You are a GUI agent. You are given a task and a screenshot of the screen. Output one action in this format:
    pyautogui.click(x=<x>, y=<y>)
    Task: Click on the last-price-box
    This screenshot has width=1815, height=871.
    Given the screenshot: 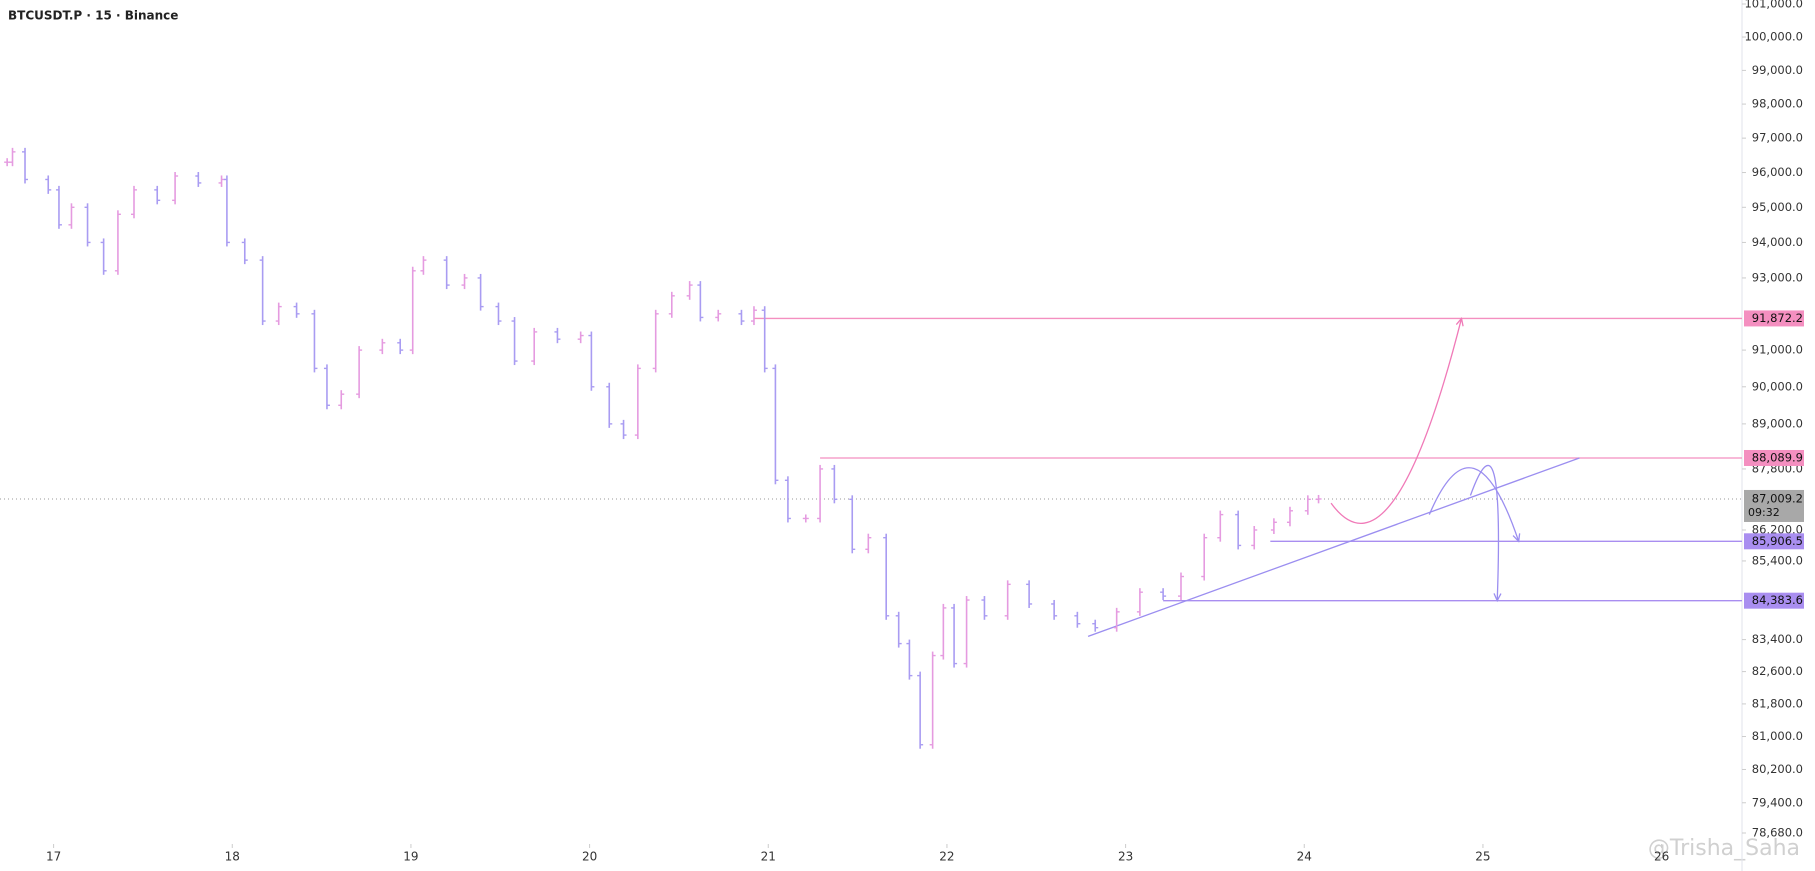 What is the action you would take?
    pyautogui.click(x=1774, y=505)
    